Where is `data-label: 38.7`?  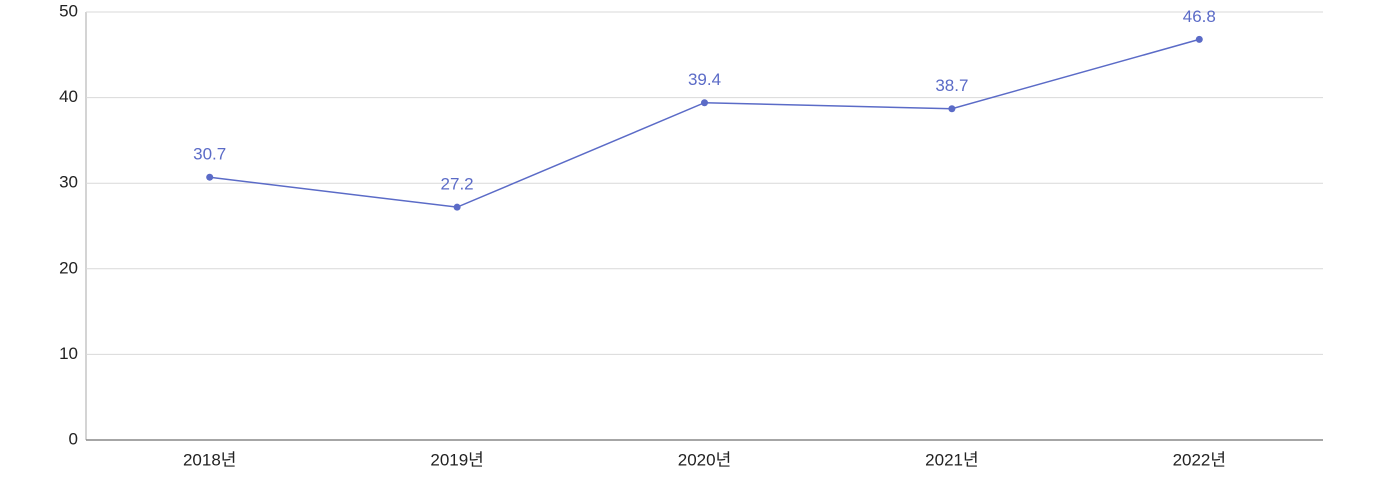
data-label: 38.7 is located at coordinates (951, 85).